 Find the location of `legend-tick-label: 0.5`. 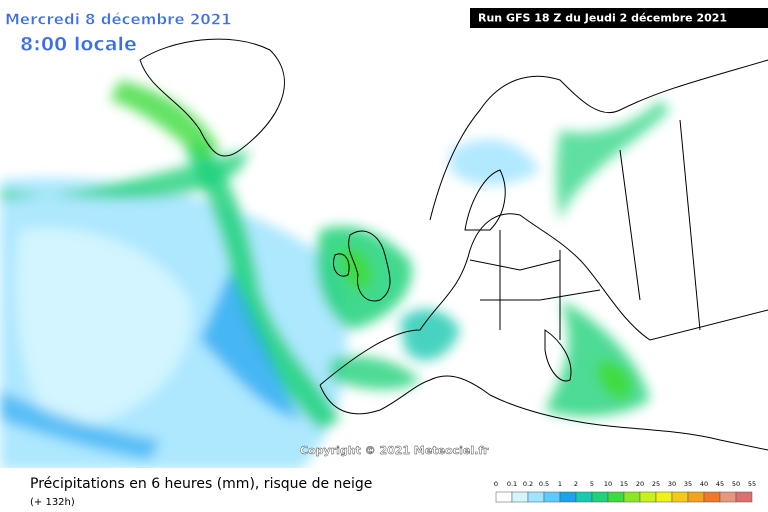

legend-tick-label: 0.5 is located at coordinates (544, 484).